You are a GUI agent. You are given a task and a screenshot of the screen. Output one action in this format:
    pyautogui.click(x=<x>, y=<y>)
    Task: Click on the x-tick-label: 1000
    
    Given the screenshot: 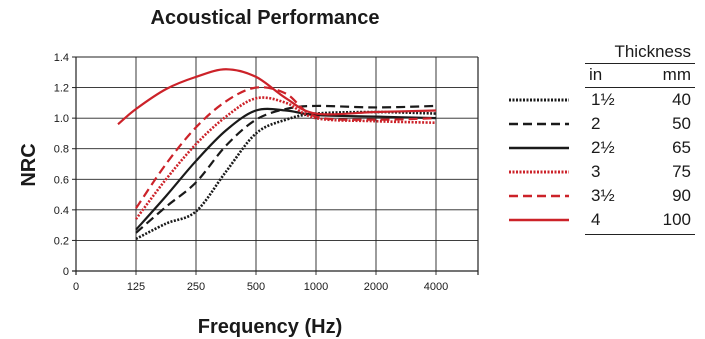 What is the action you would take?
    pyautogui.click(x=316, y=287)
    